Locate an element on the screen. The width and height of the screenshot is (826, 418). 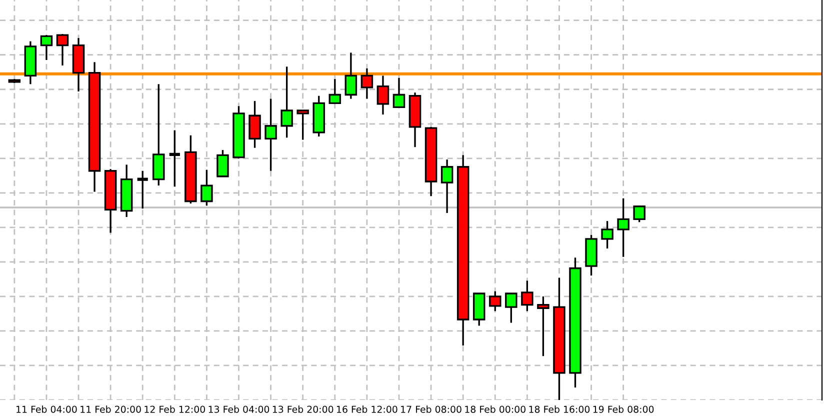
x-tick-label: 13 Feb 20:00 is located at coordinates (303, 409).